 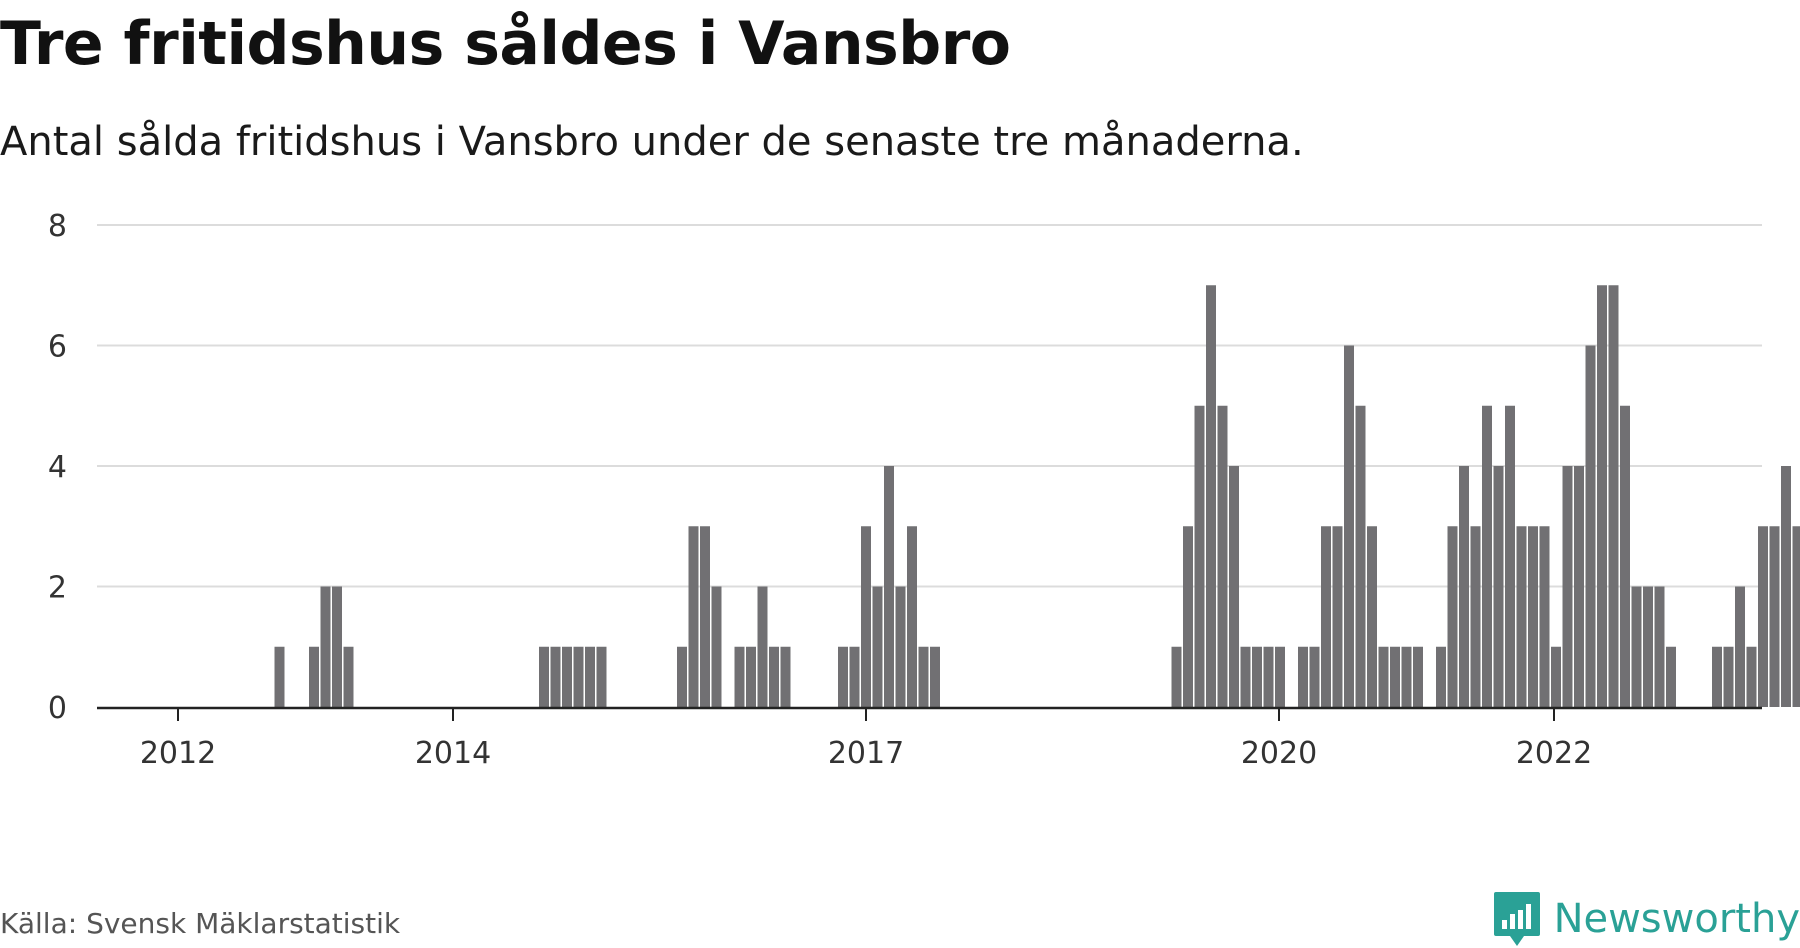 What do you see at coordinates (1676, 919) in the screenshot?
I see `brand-name: Newsworthy` at bounding box center [1676, 919].